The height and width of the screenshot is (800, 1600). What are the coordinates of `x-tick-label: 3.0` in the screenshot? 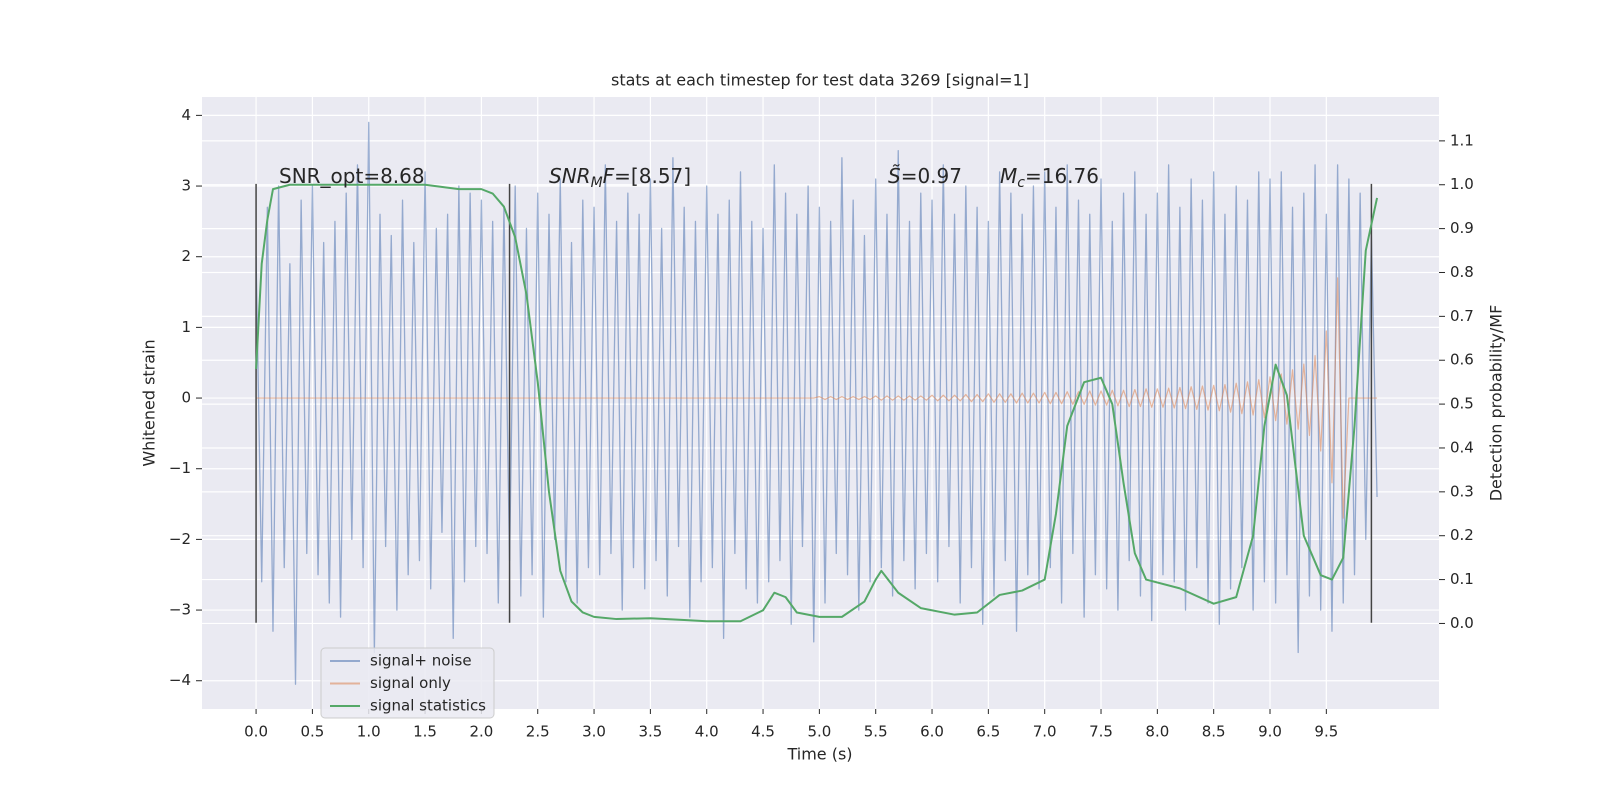 It's located at (594, 732).